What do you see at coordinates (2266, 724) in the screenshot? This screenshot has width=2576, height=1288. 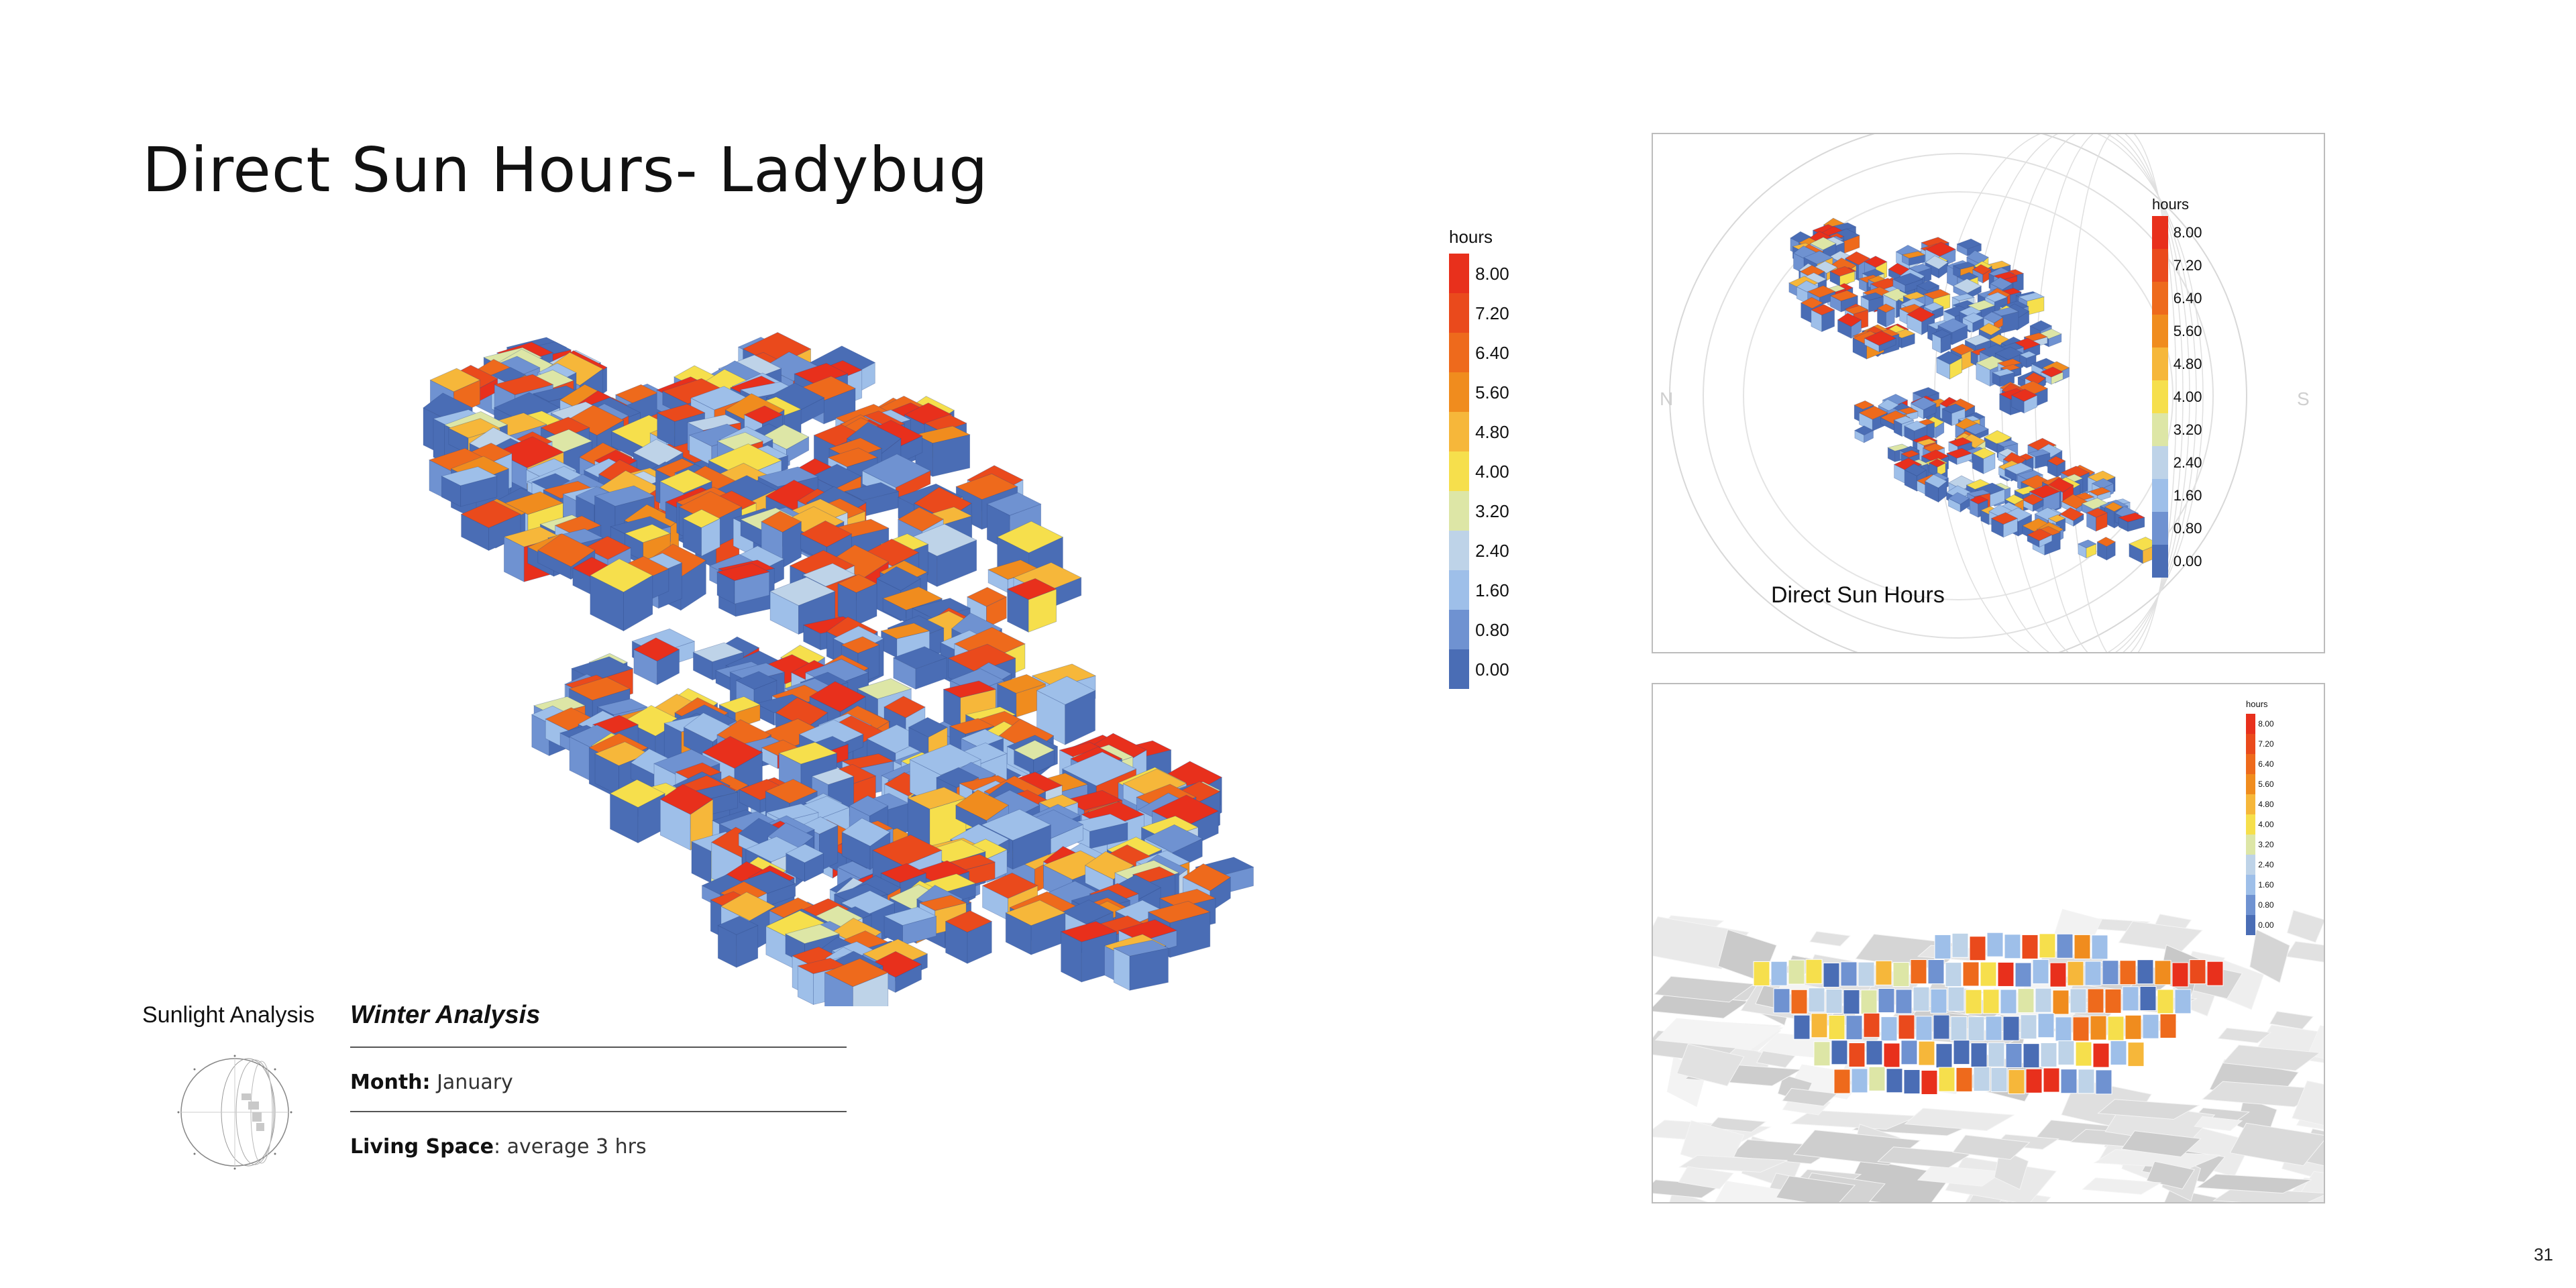 I see `legend-tick-label: 8.00` at bounding box center [2266, 724].